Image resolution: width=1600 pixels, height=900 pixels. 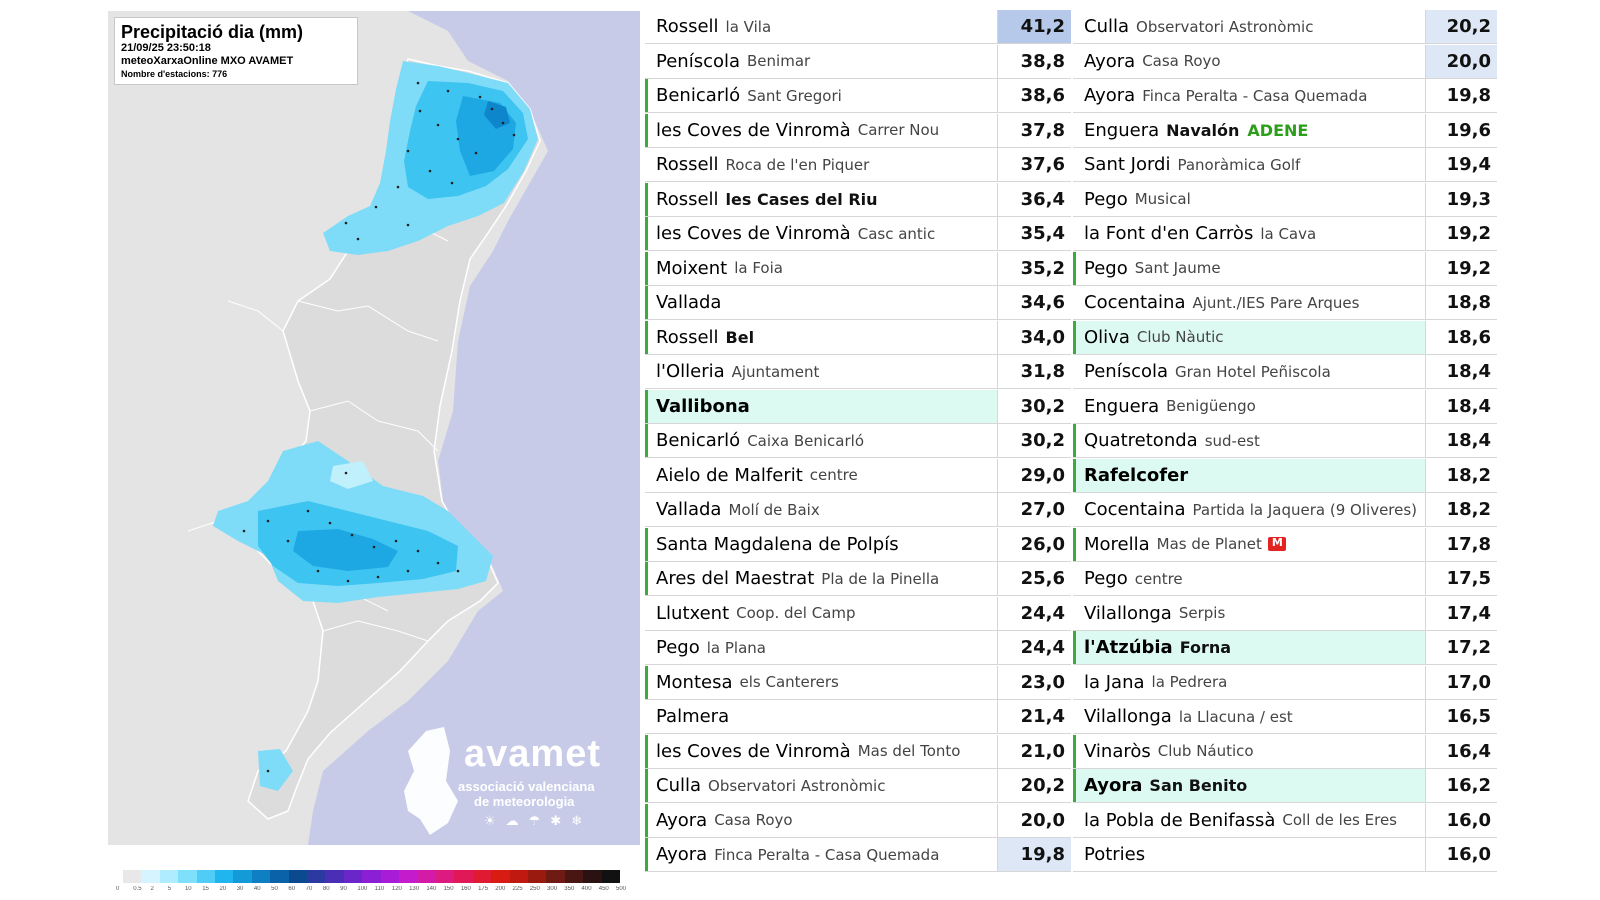 I want to click on table-row: Moixent la Foia 35,2, so click(x=858, y=268).